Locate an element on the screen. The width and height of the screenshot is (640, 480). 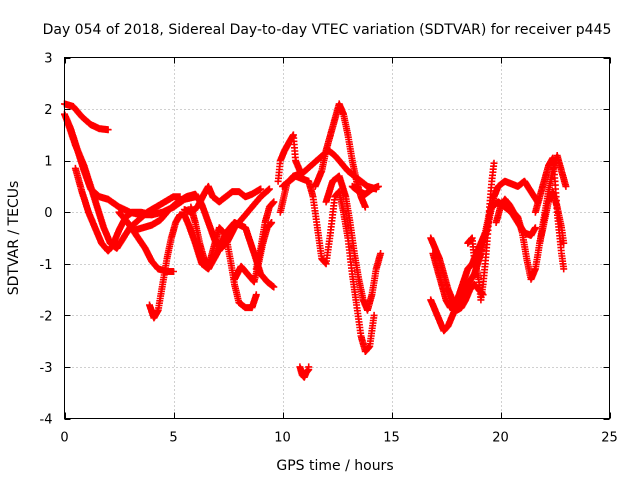
y-tick-label: 0 is located at coordinates (48, 213).